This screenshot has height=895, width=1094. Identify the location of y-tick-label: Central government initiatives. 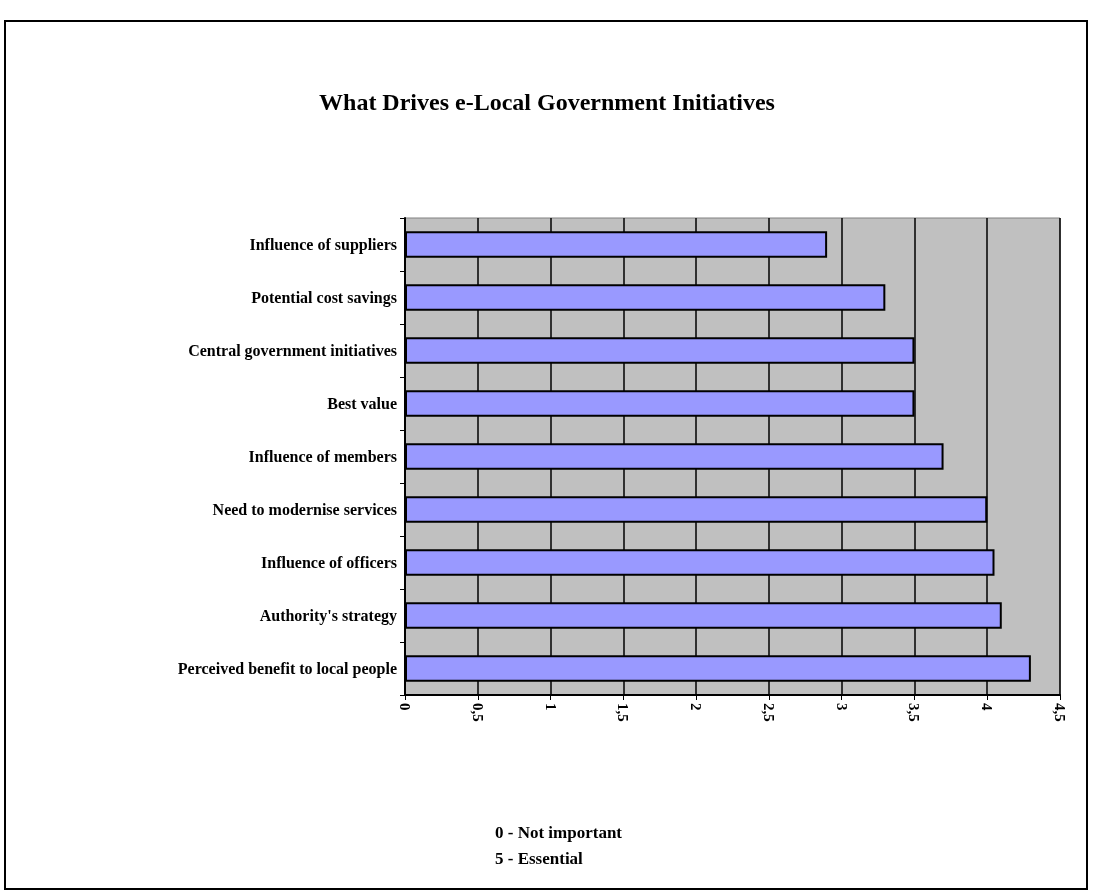
(292, 351).